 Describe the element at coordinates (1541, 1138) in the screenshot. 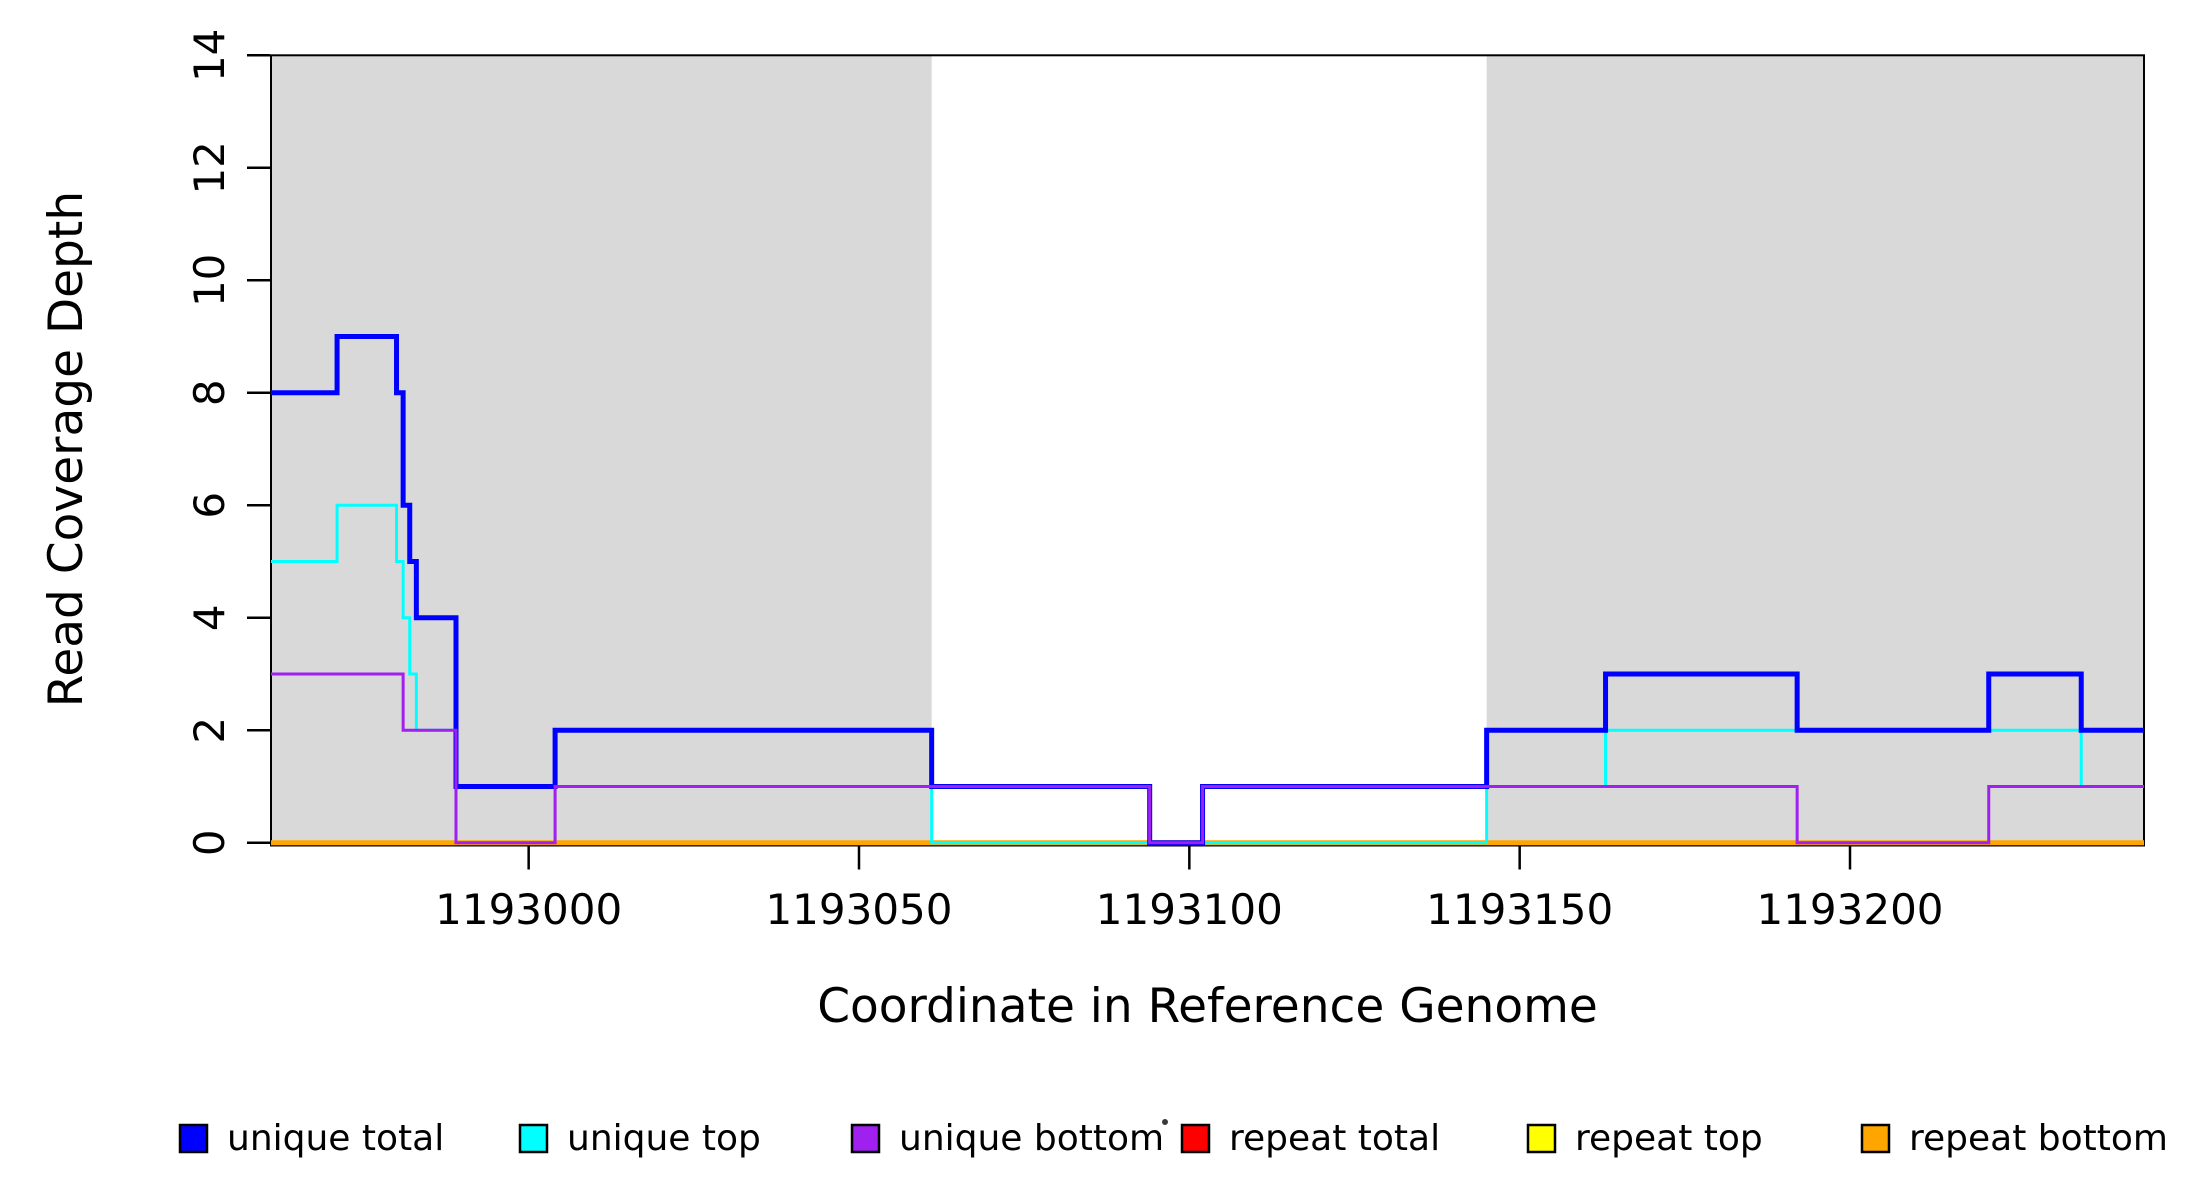

I see `legend-swatch-repeat-top` at that location.